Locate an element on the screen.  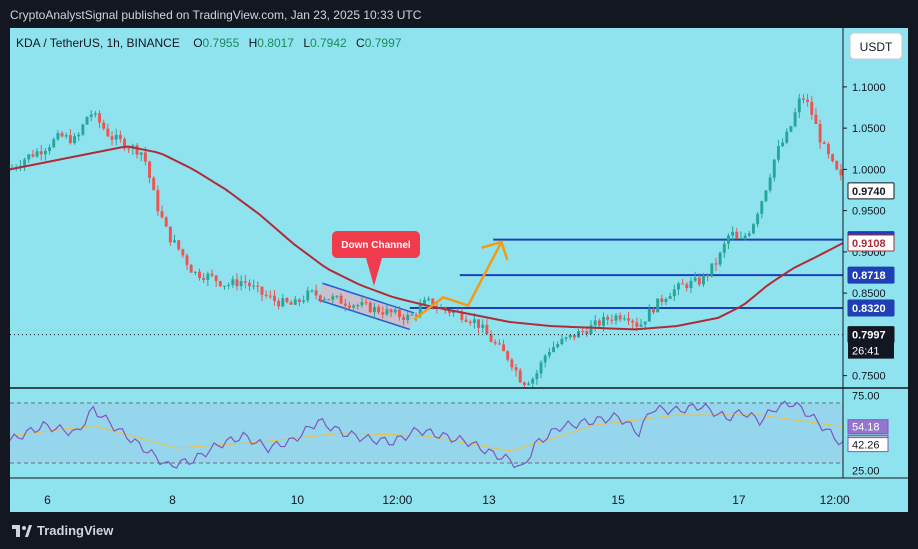
open-label: O is located at coordinates (197, 43).